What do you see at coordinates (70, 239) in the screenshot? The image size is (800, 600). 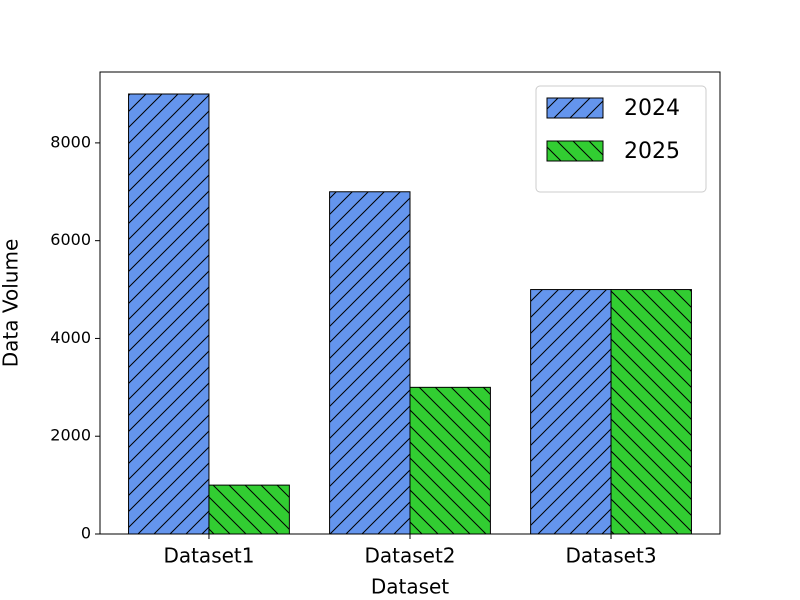 I see `y-tick-label: 6000` at bounding box center [70, 239].